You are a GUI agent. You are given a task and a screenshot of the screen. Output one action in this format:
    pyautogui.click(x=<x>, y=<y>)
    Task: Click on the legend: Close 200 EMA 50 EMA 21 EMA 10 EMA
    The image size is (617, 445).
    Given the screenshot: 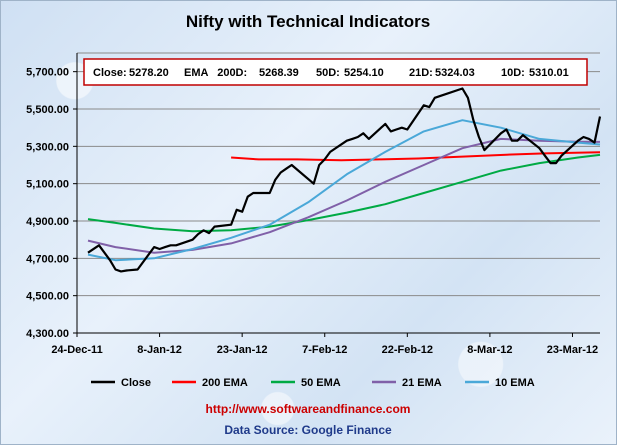 What is the action you would take?
    pyautogui.click(x=313, y=383)
    